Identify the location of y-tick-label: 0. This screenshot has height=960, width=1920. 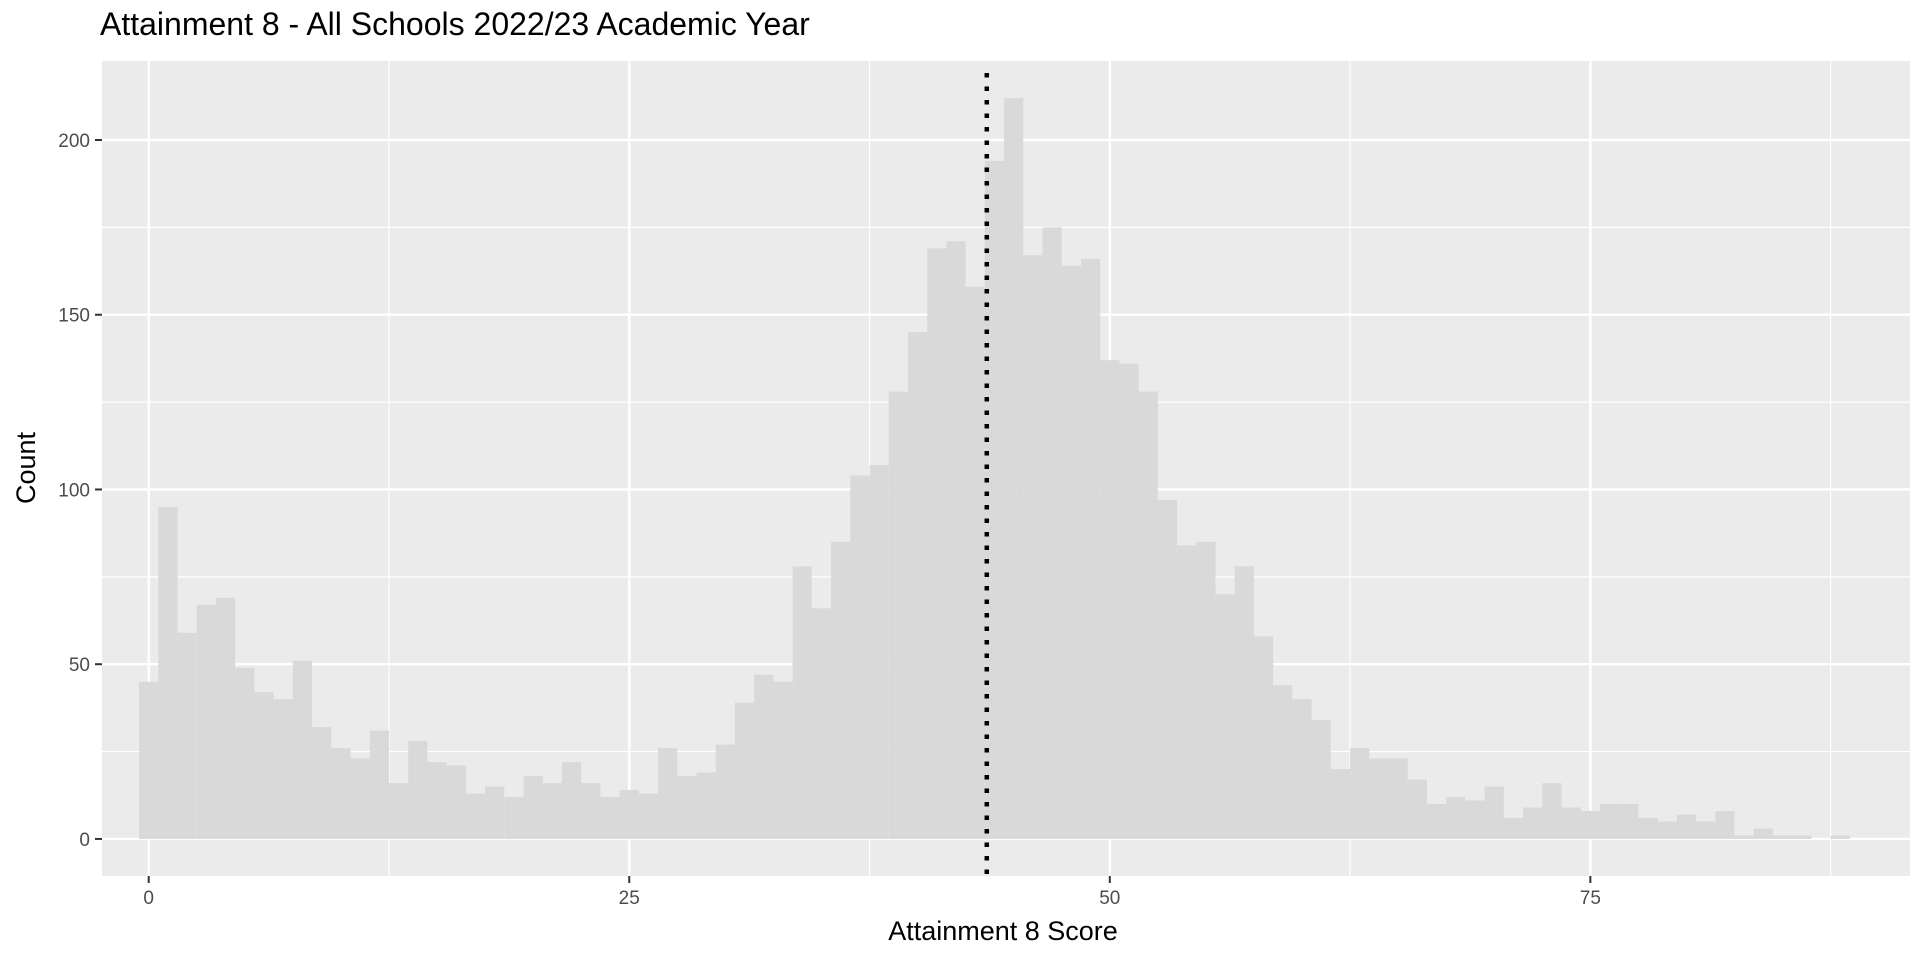
(84, 840).